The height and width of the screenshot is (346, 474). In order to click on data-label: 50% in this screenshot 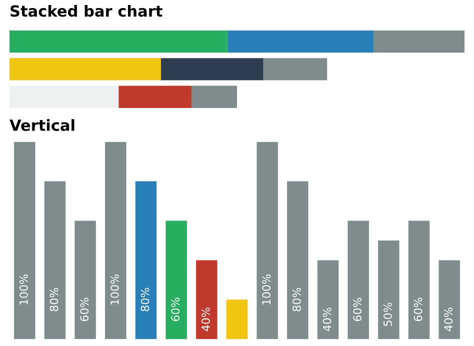, I will do `click(388, 314)`.